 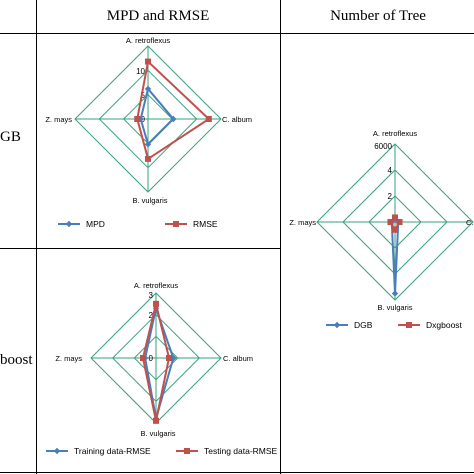 I want to click on legend-marker-rmse, so click(x=176, y=224).